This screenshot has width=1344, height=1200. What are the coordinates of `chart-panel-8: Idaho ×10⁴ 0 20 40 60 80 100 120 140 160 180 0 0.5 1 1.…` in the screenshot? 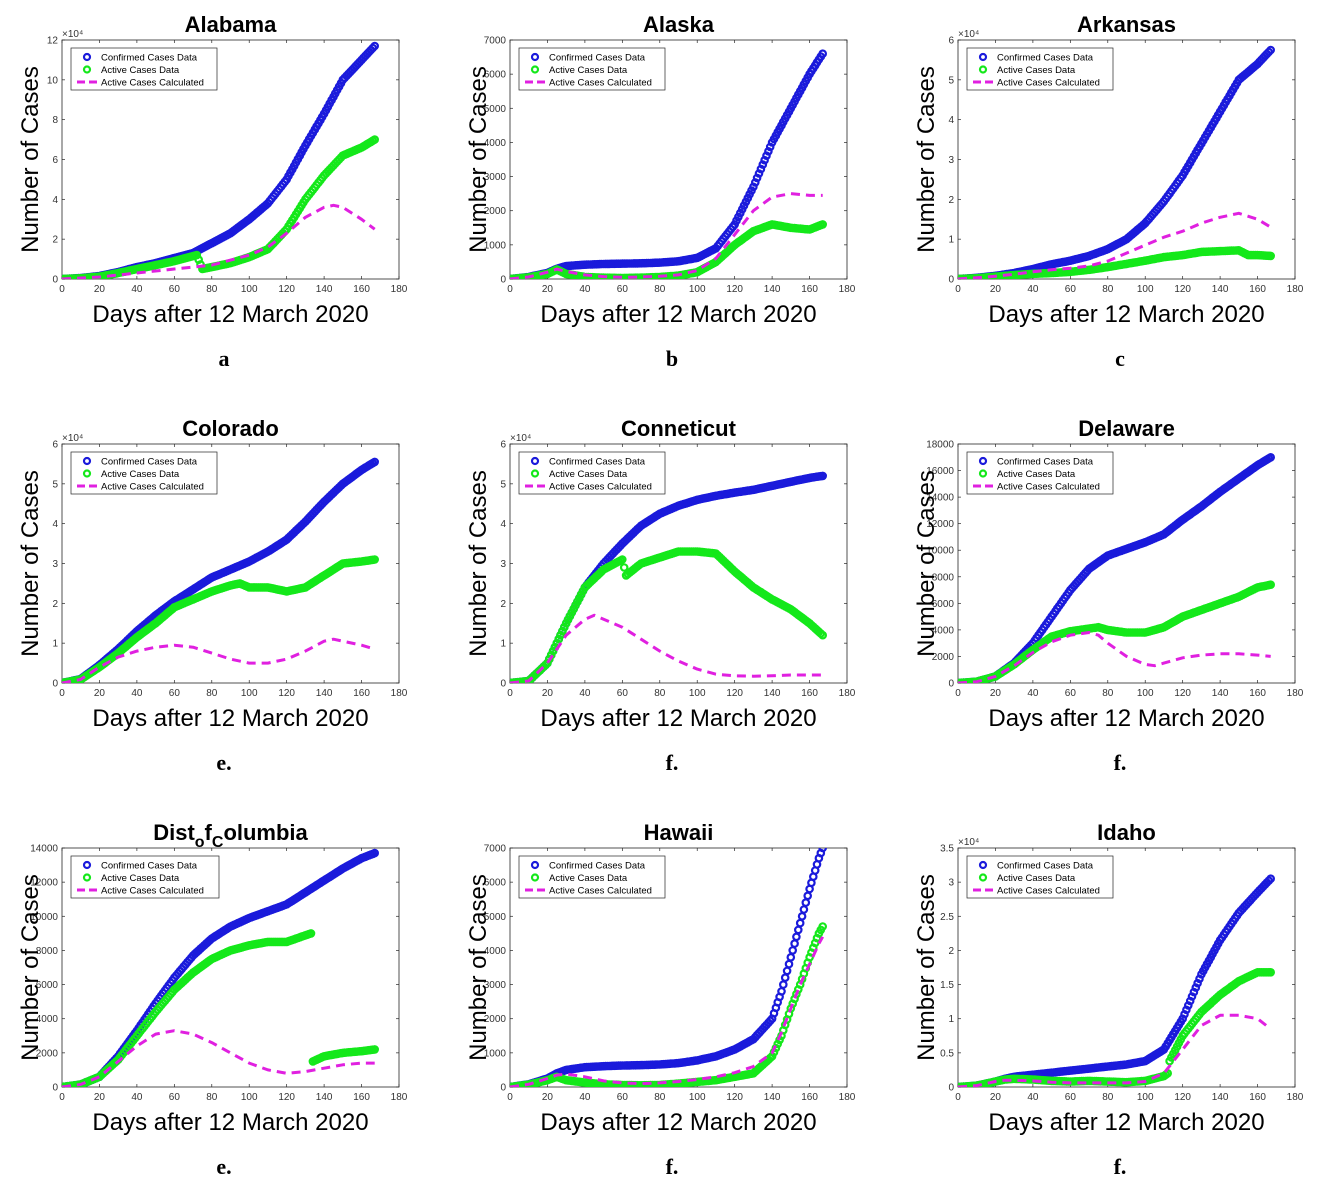 It's located at (1120, 1004).